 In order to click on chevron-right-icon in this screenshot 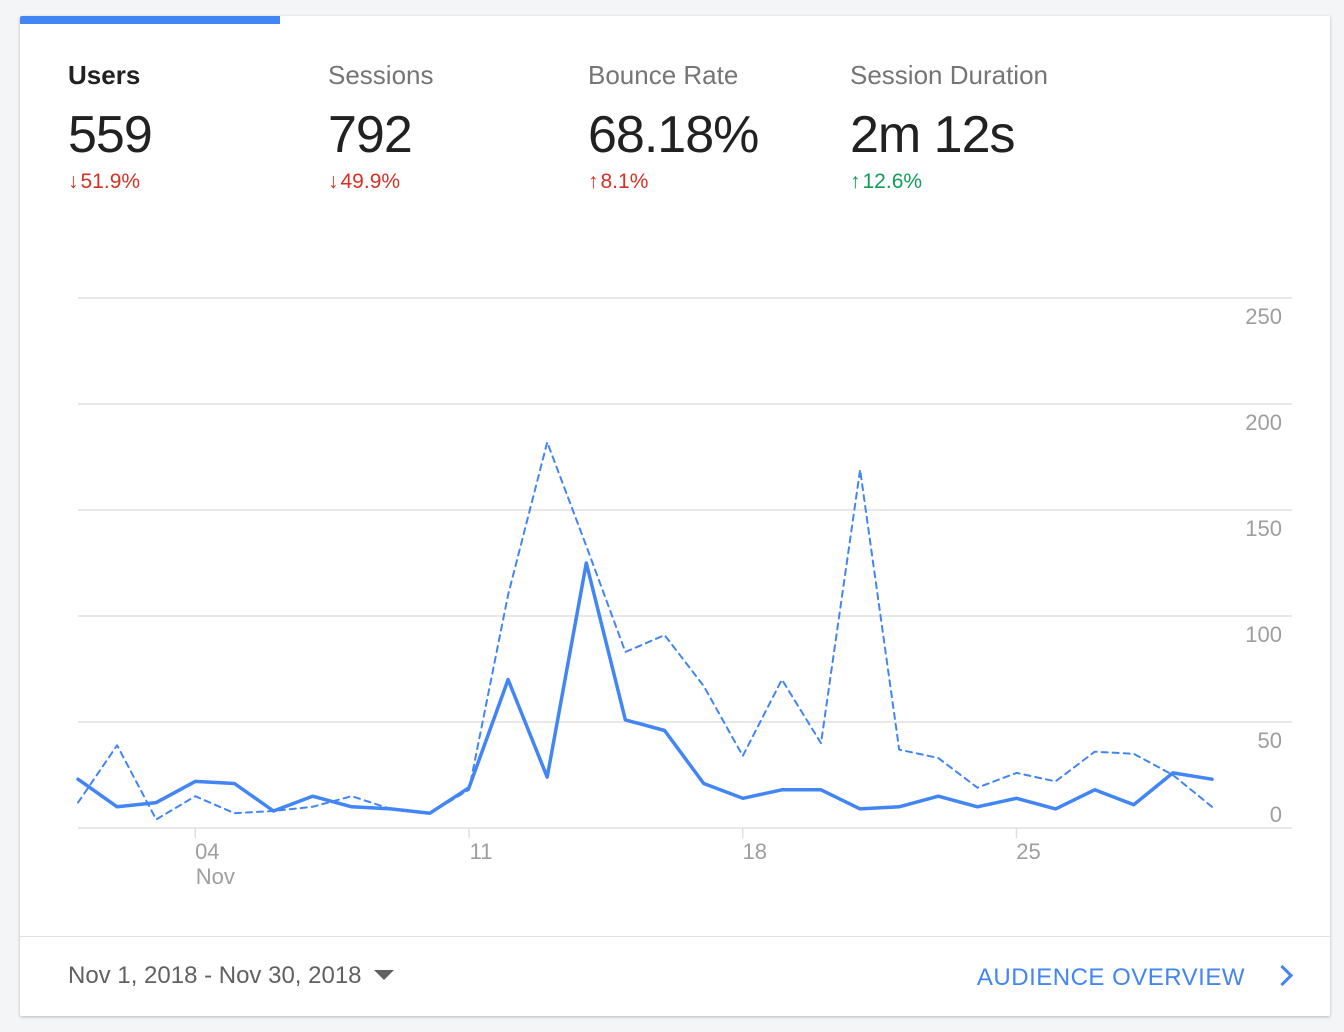, I will do `click(1282, 975)`.